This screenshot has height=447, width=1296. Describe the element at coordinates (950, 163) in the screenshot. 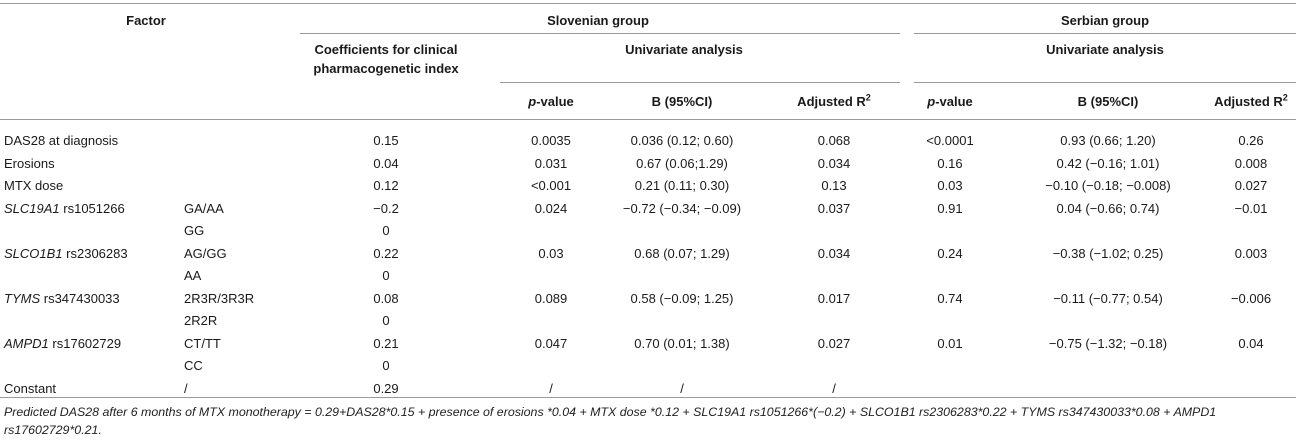

I see `serbian-p-value-cell: 0.16` at that location.